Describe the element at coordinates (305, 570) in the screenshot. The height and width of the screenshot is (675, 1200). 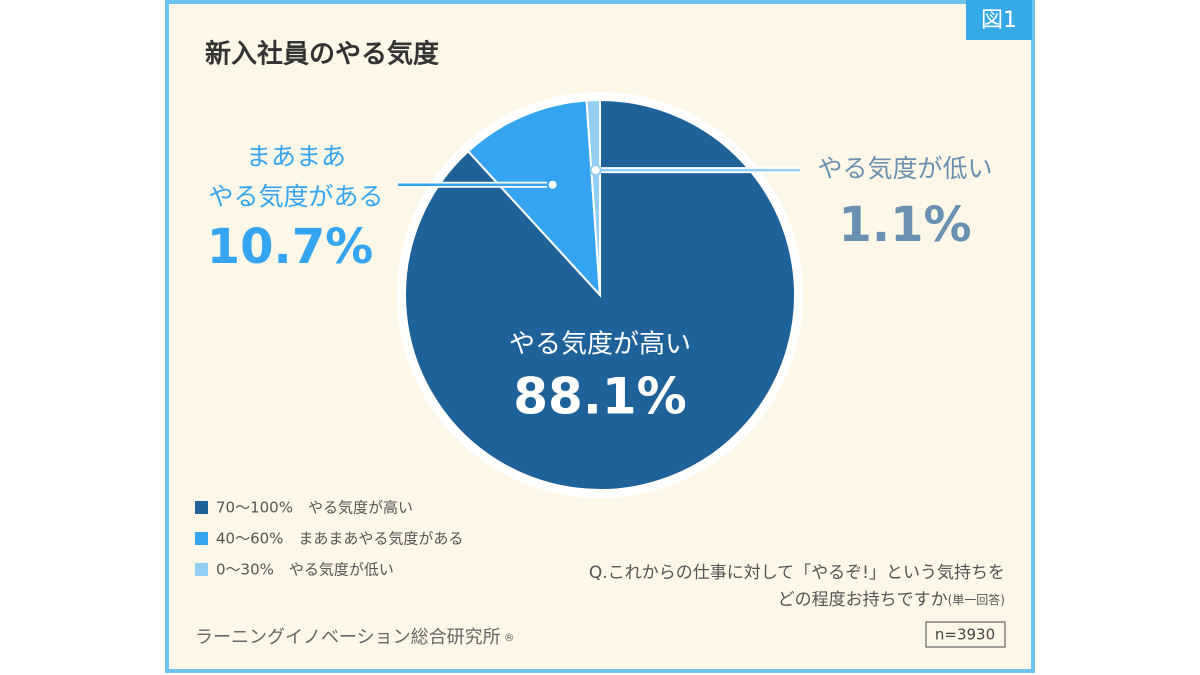
I see `legend-label: 0〜30% やる気度が低い` at that location.